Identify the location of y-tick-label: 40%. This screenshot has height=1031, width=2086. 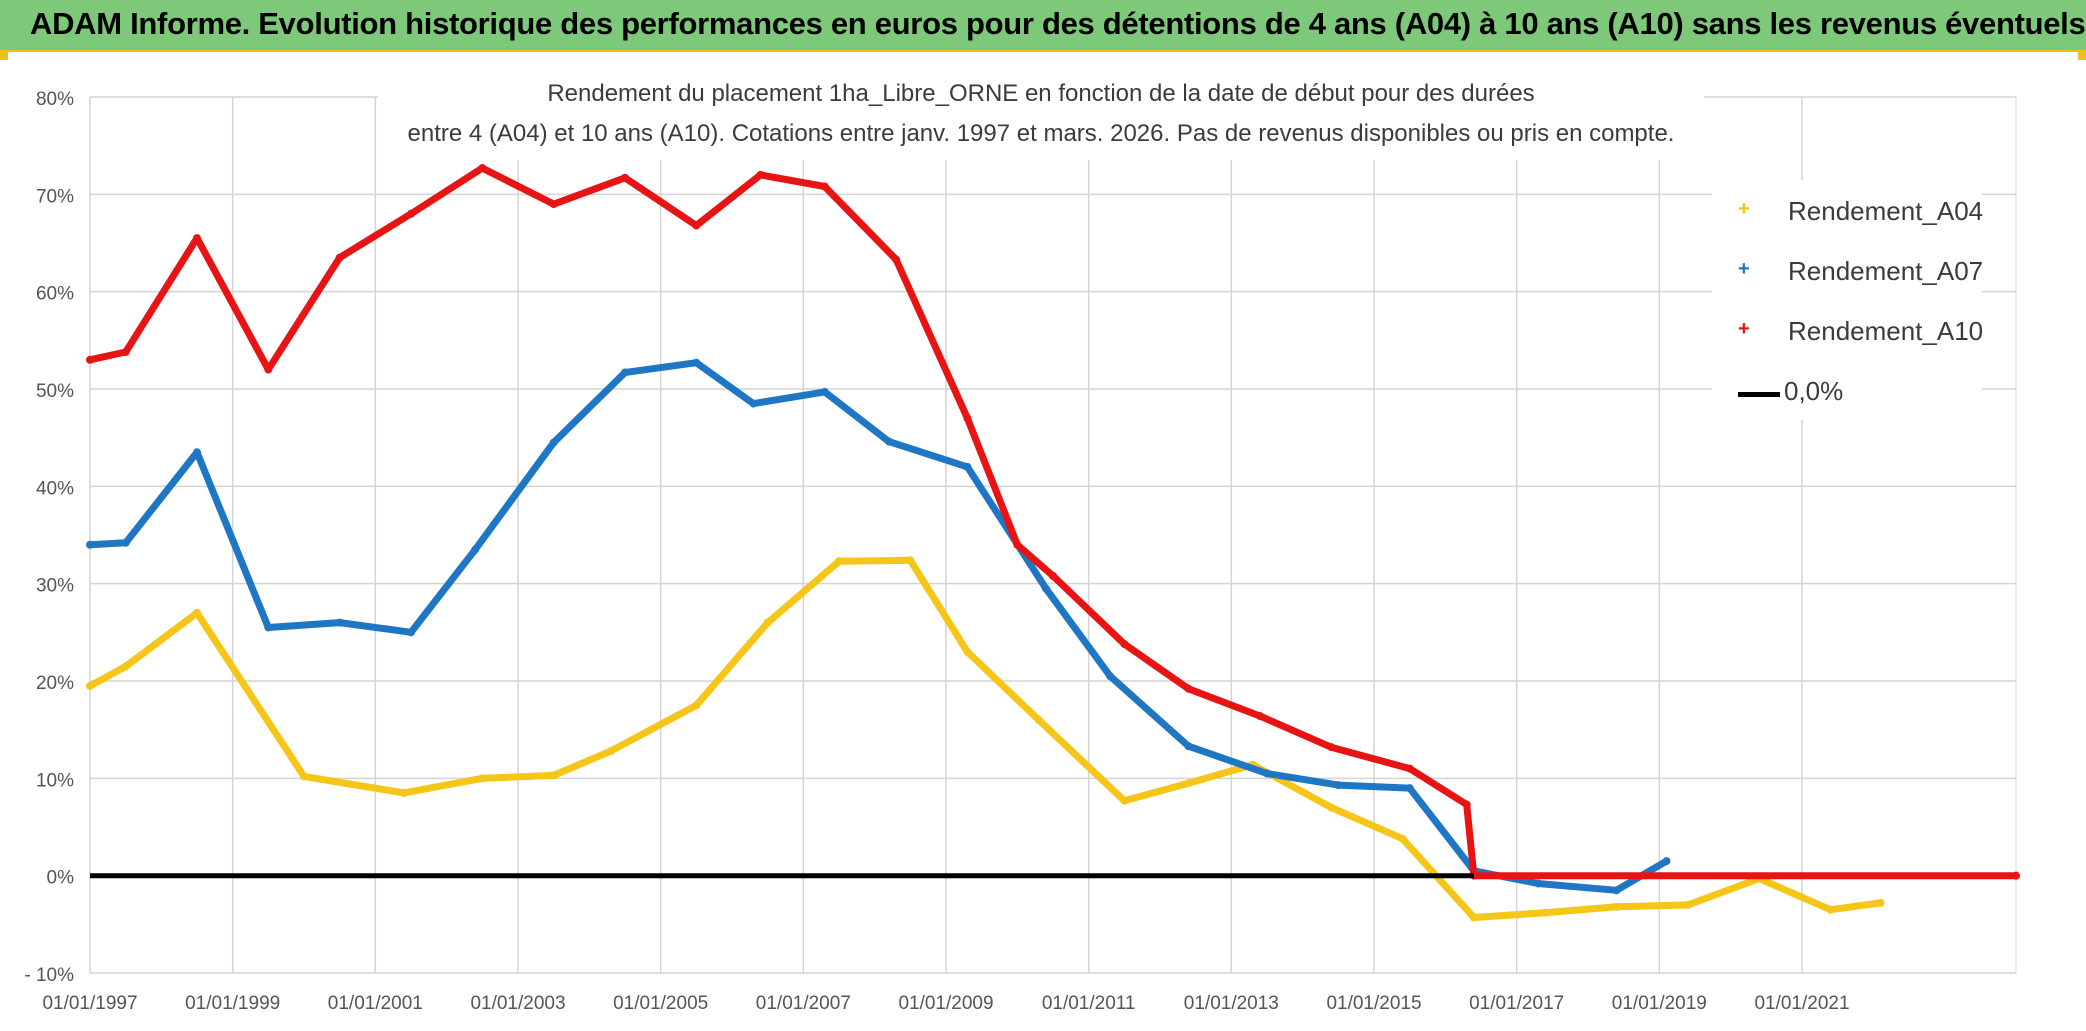
(55, 488).